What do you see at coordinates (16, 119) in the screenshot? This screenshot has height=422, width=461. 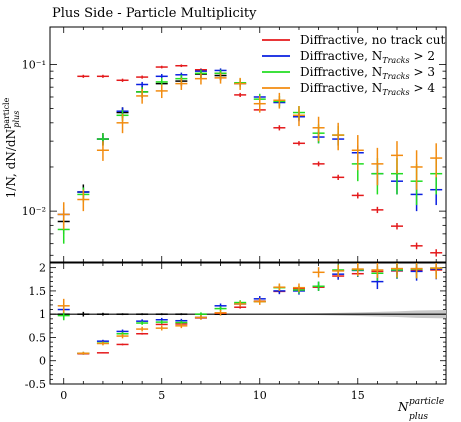 I see `y-axis-label-sub: plus` at bounding box center [16, 119].